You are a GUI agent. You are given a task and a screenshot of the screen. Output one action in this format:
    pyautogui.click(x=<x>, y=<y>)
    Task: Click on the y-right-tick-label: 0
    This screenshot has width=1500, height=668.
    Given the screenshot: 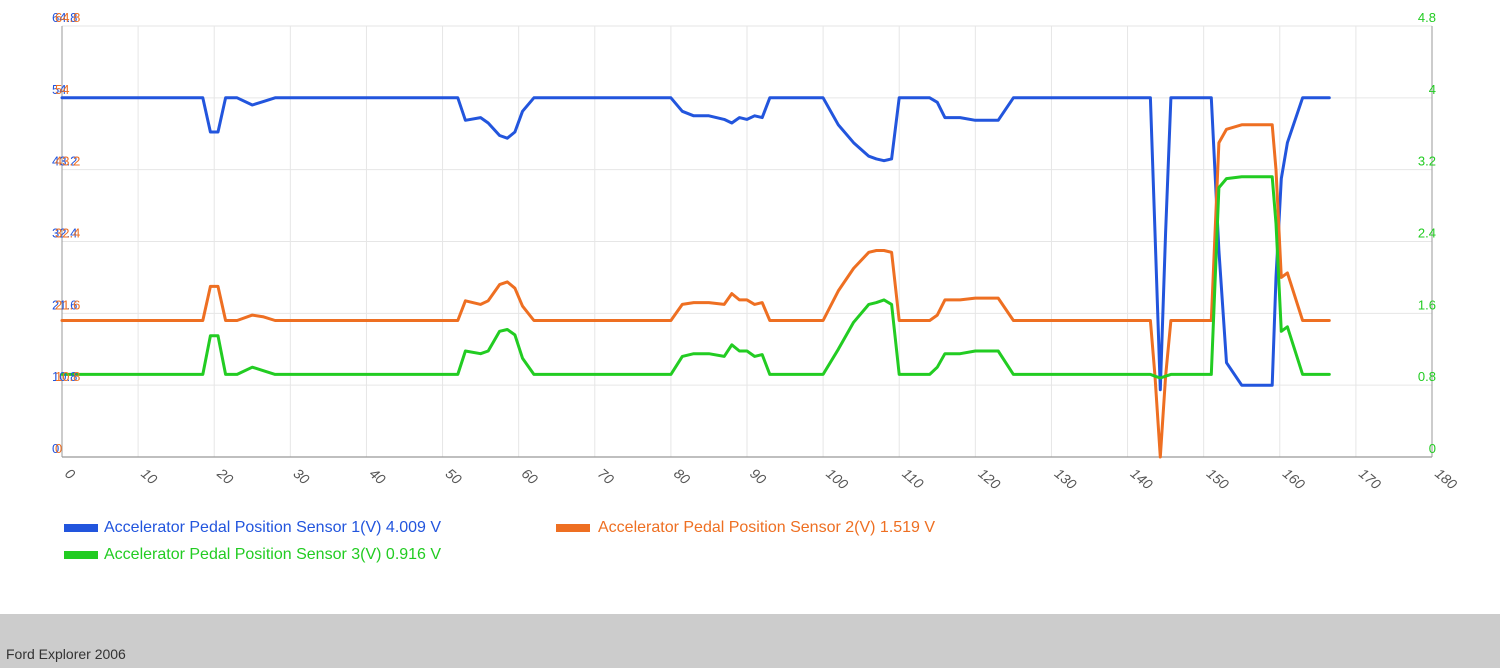 What is the action you would take?
    pyautogui.click(x=1432, y=448)
    